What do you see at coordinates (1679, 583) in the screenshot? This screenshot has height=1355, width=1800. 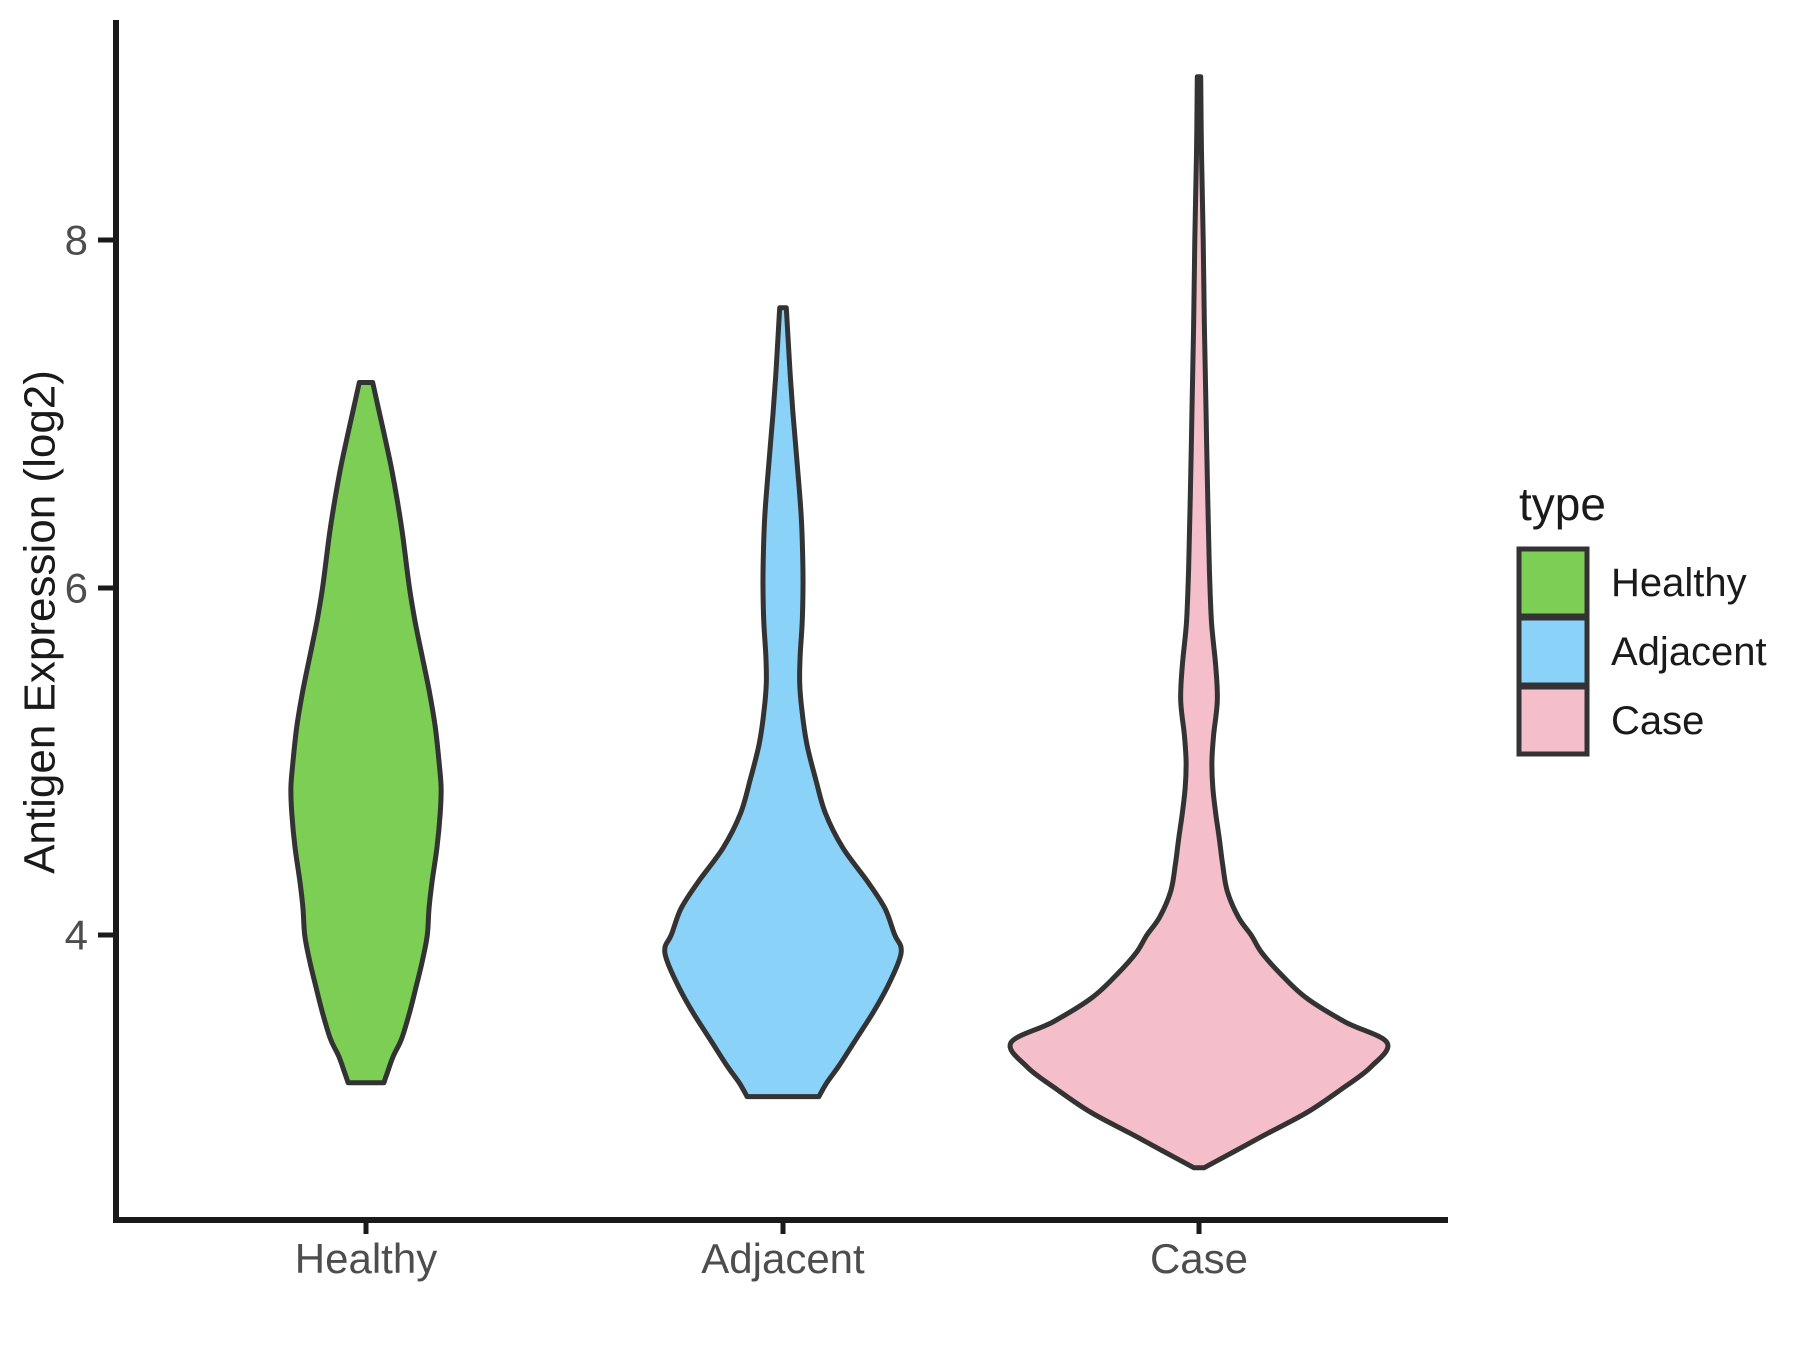 I see `legend-label-healthy: Healthy` at bounding box center [1679, 583].